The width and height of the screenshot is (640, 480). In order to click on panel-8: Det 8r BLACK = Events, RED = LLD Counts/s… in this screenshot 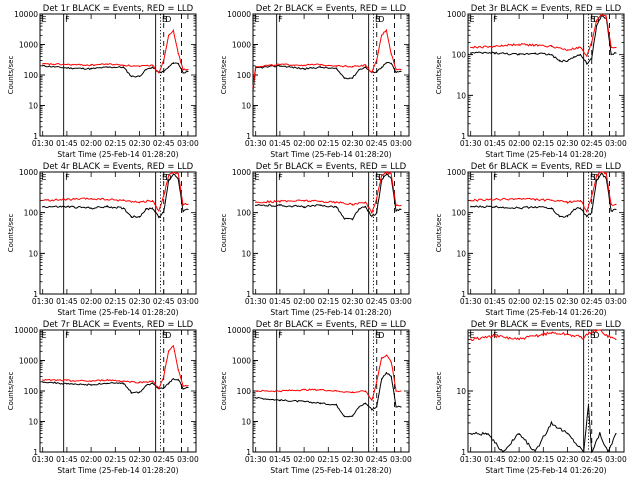, I will do `click(316, 397)`.